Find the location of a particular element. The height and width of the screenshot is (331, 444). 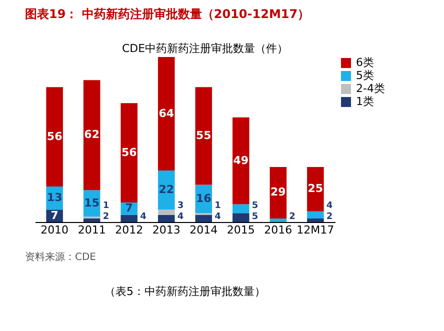

legend-label: 5类 is located at coordinates (365, 75).